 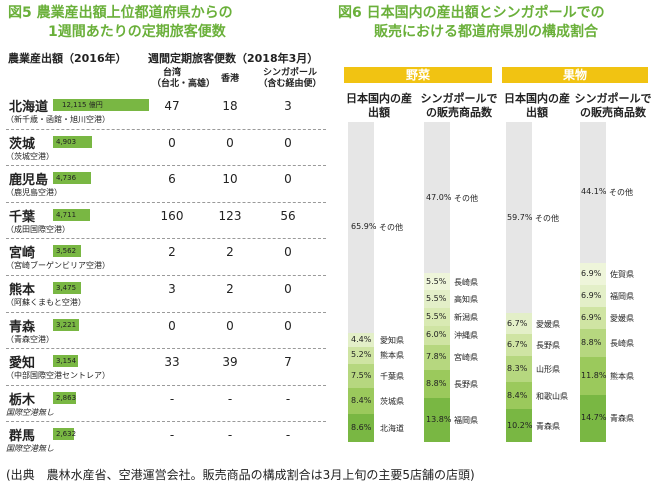 I want to click on flights-singapore: -, so click(x=288, y=435).